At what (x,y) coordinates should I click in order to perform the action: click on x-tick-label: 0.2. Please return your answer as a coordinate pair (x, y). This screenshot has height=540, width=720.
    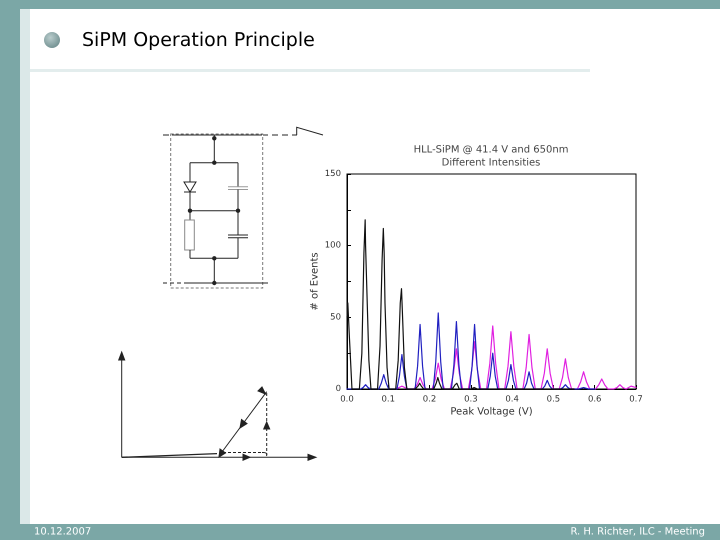
    Looking at the image, I should click on (429, 399).